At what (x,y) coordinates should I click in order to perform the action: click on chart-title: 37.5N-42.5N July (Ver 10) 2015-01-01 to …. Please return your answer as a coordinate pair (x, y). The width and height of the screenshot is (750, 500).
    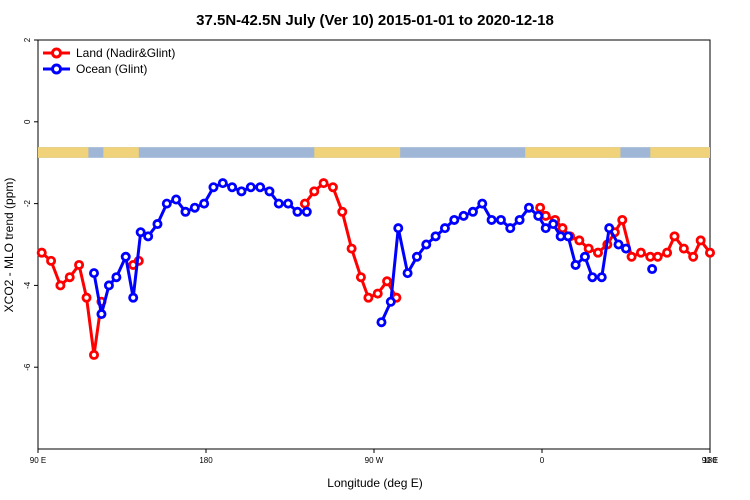
    Looking at the image, I should click on (375, 20).